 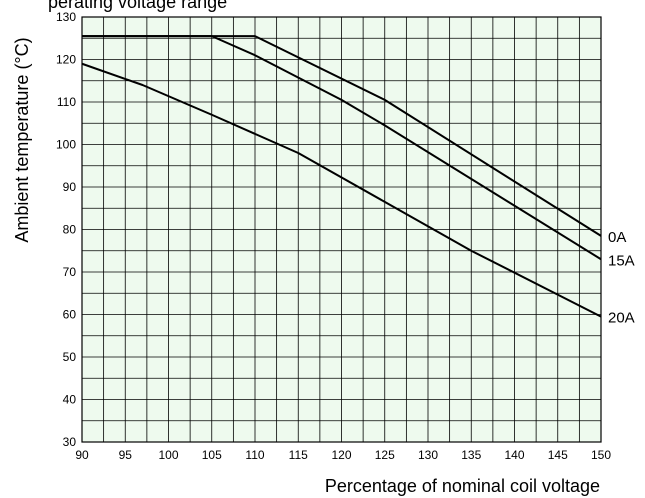 What do you see at coordinates (70, 187) in the screenshot?
I see `y-tick-label: 90` at bounding box center [70, 187].